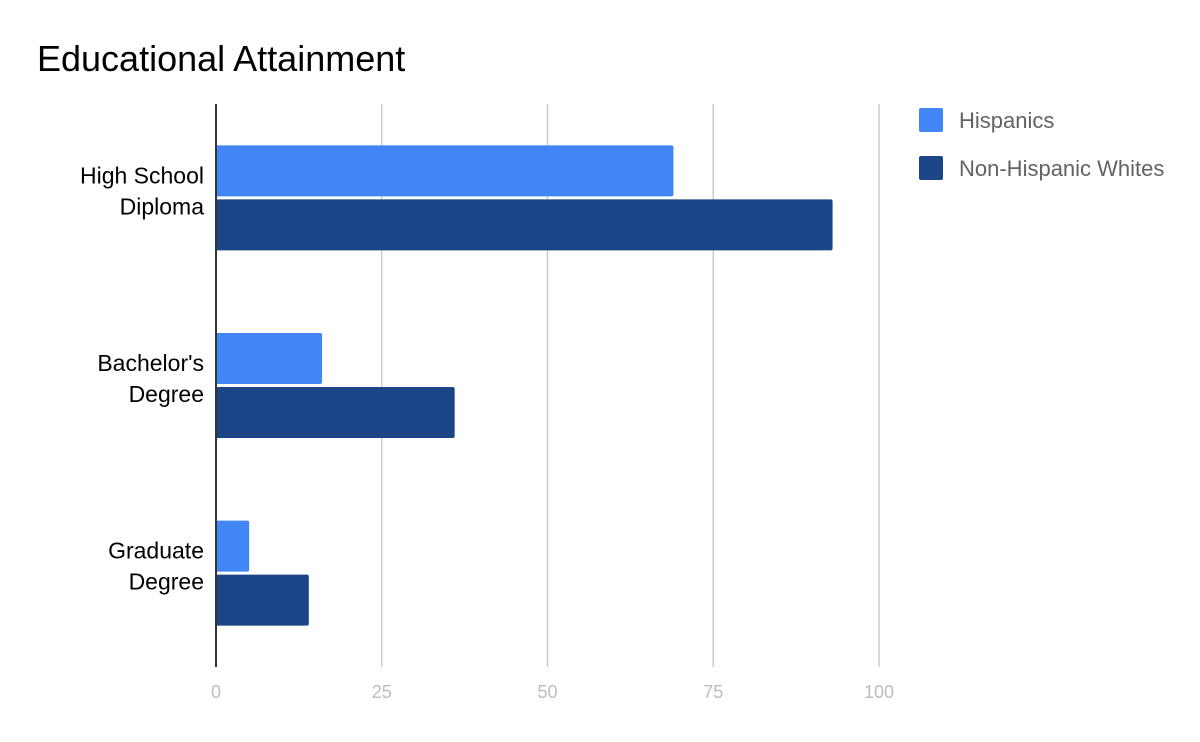 The width and height of the screenshot is (1200, 742). Describe the element at coordinates (216, 692) in the screenshot. I see `x-tick-label-0: 0` at that location.